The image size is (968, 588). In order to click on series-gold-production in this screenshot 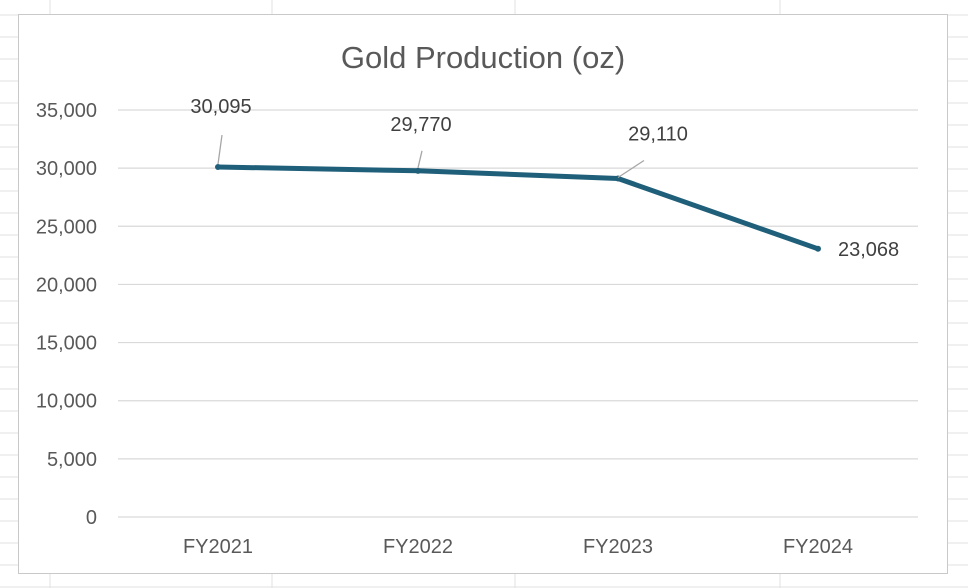, I will do `click(518, 208)`.